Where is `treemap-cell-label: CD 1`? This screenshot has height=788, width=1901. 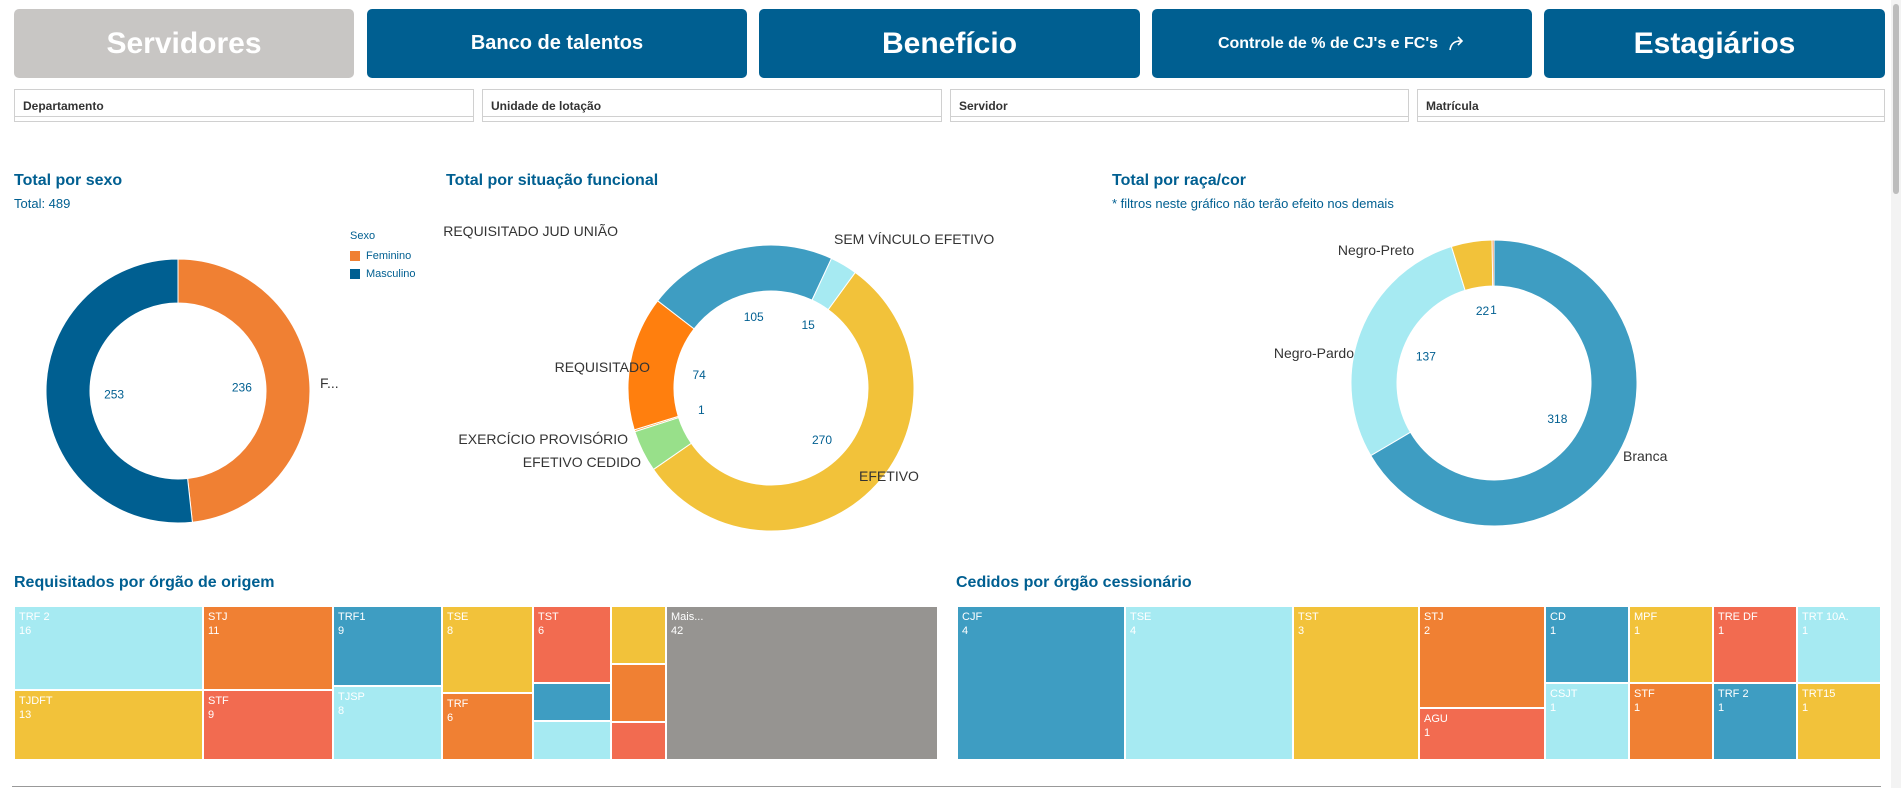 treemap-cell-label: CD 1 is located at coordinates (1558, 624).